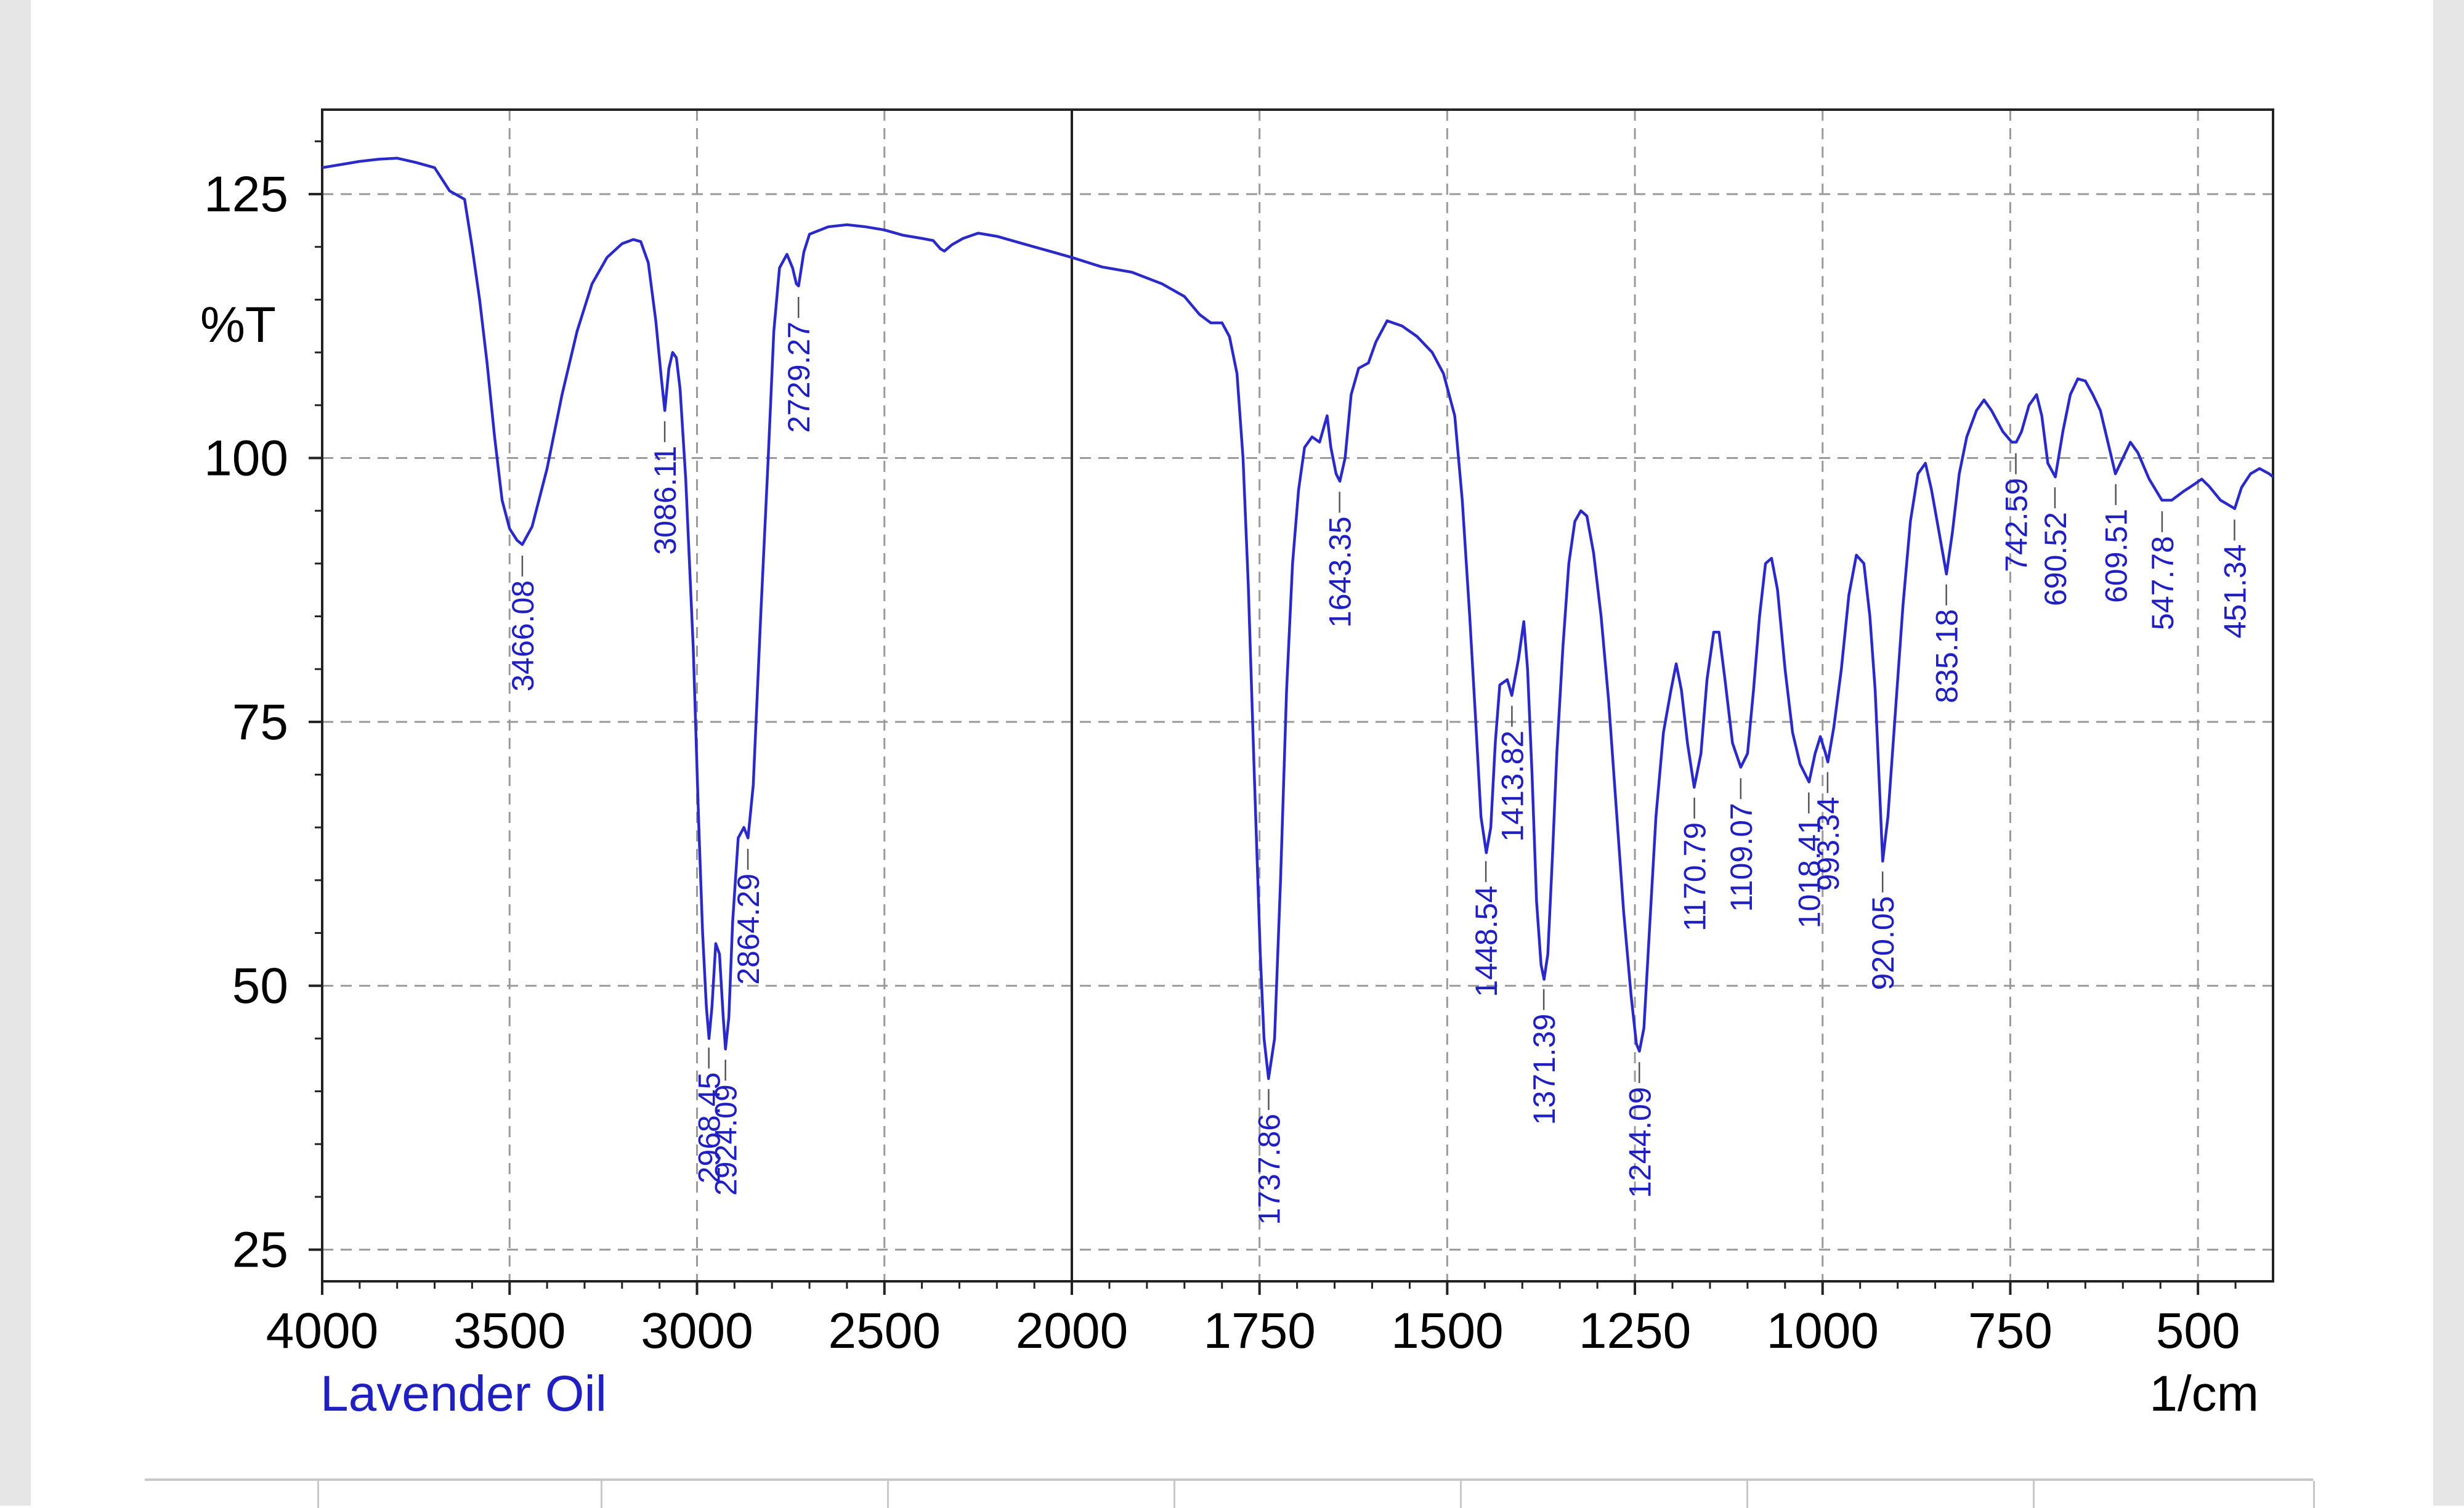 This screenshot has width=2464, height=1508. What do you see at coordinates (2055, 559) in the screenshot?
I see `peak-label: 690.52` at bounding box center [2055, 559].